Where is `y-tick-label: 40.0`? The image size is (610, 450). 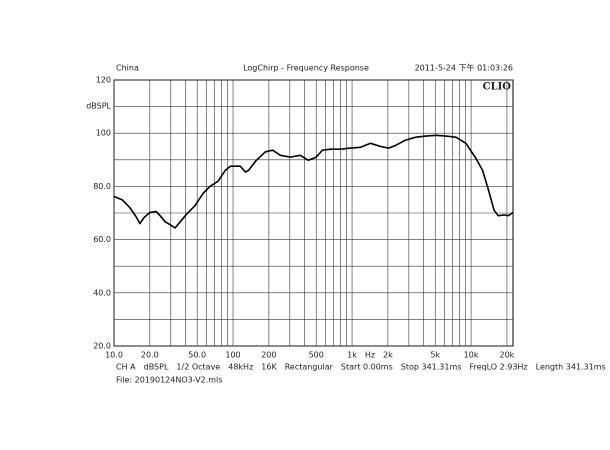
y-tick-label: 40.0 is located at coordinates (102, 292).